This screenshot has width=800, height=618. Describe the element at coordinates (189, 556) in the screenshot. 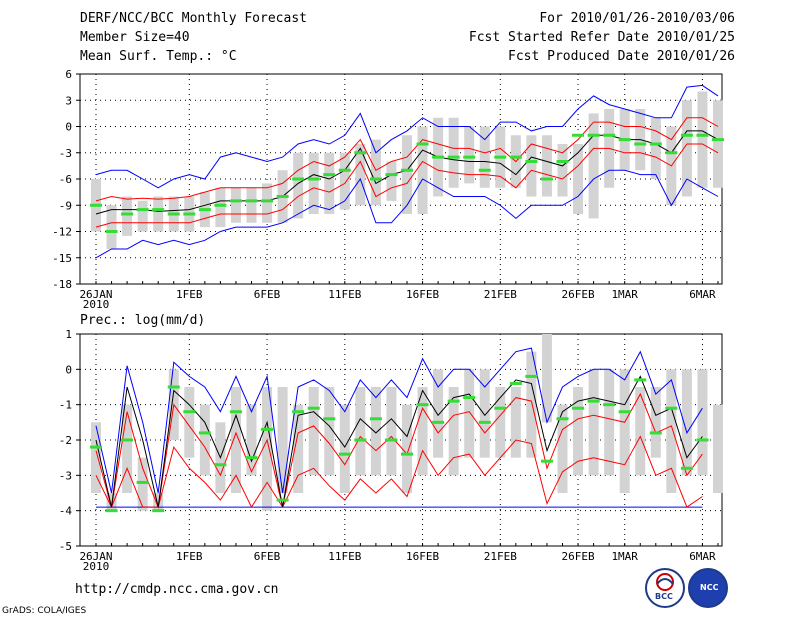

I see `x-tick-label: 1FEB` at that location.